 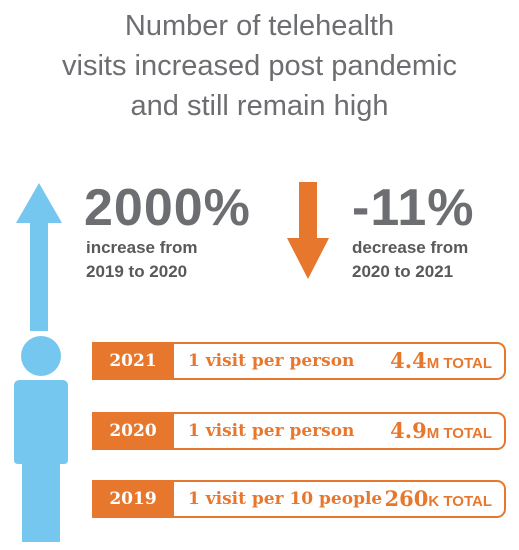 I want to click on increase-label-line-1: increase from, so click(x=142, y=247).